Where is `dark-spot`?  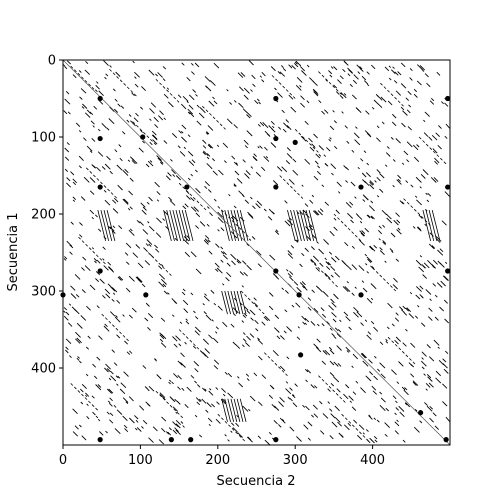
dark-spot is located at coordinates (191, 440).